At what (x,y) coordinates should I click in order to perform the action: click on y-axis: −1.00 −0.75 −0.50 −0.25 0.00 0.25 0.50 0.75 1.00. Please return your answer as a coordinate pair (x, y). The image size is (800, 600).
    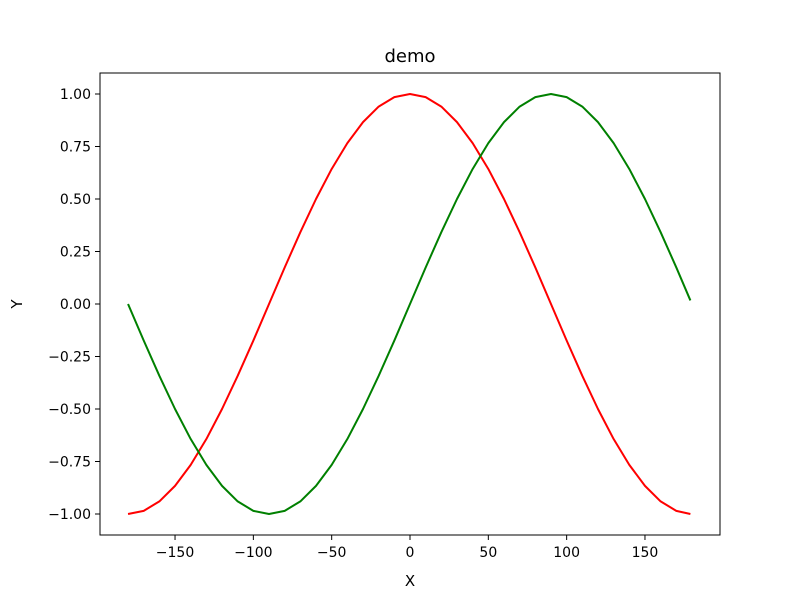
    Looking at the image, I should click on (74, 305).